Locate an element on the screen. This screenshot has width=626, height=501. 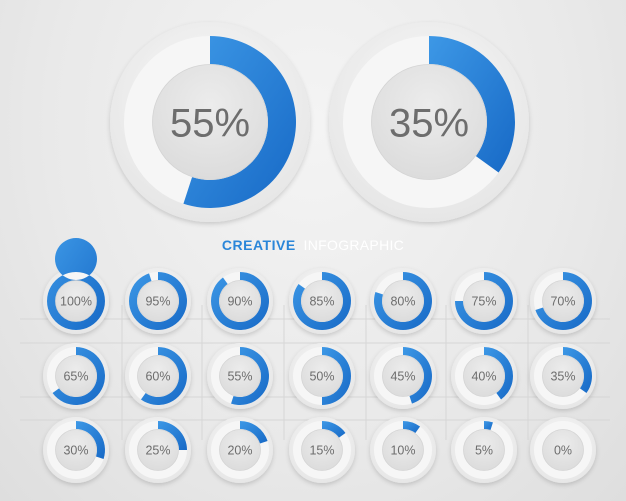
small-donut-8: 60% is located at coordinates (158, 376).